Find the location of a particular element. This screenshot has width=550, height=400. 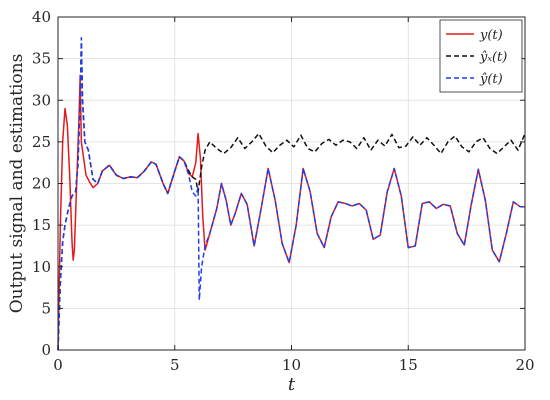

y-tick-label: 5 is located at coordinates (46, 308).